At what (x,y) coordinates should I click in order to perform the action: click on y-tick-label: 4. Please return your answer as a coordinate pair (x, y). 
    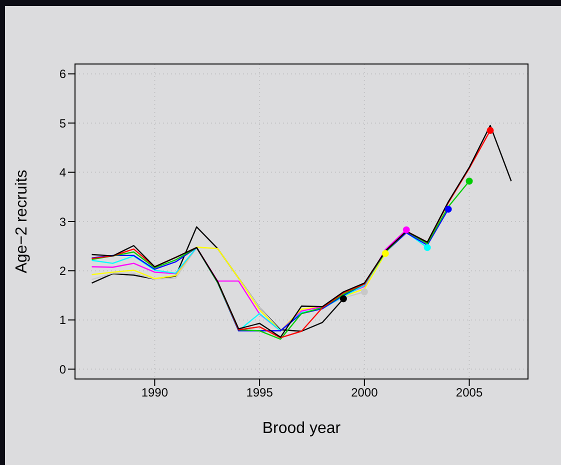
    Looking at the image, I should click on (62, 173).